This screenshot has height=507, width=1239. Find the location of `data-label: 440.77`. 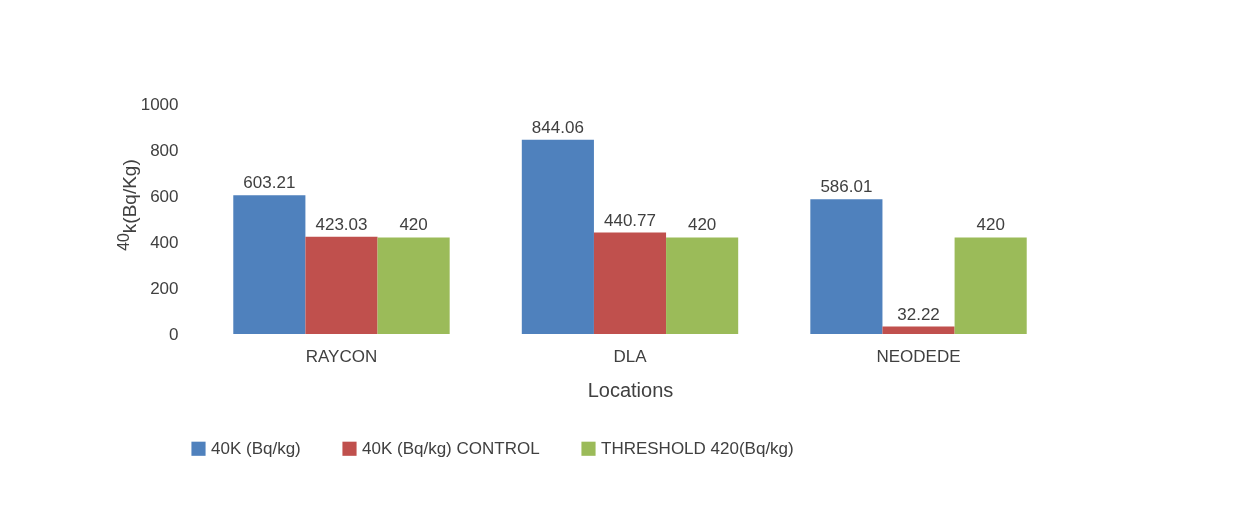

data-label: 440.77 is located at coordinates (630, 220).